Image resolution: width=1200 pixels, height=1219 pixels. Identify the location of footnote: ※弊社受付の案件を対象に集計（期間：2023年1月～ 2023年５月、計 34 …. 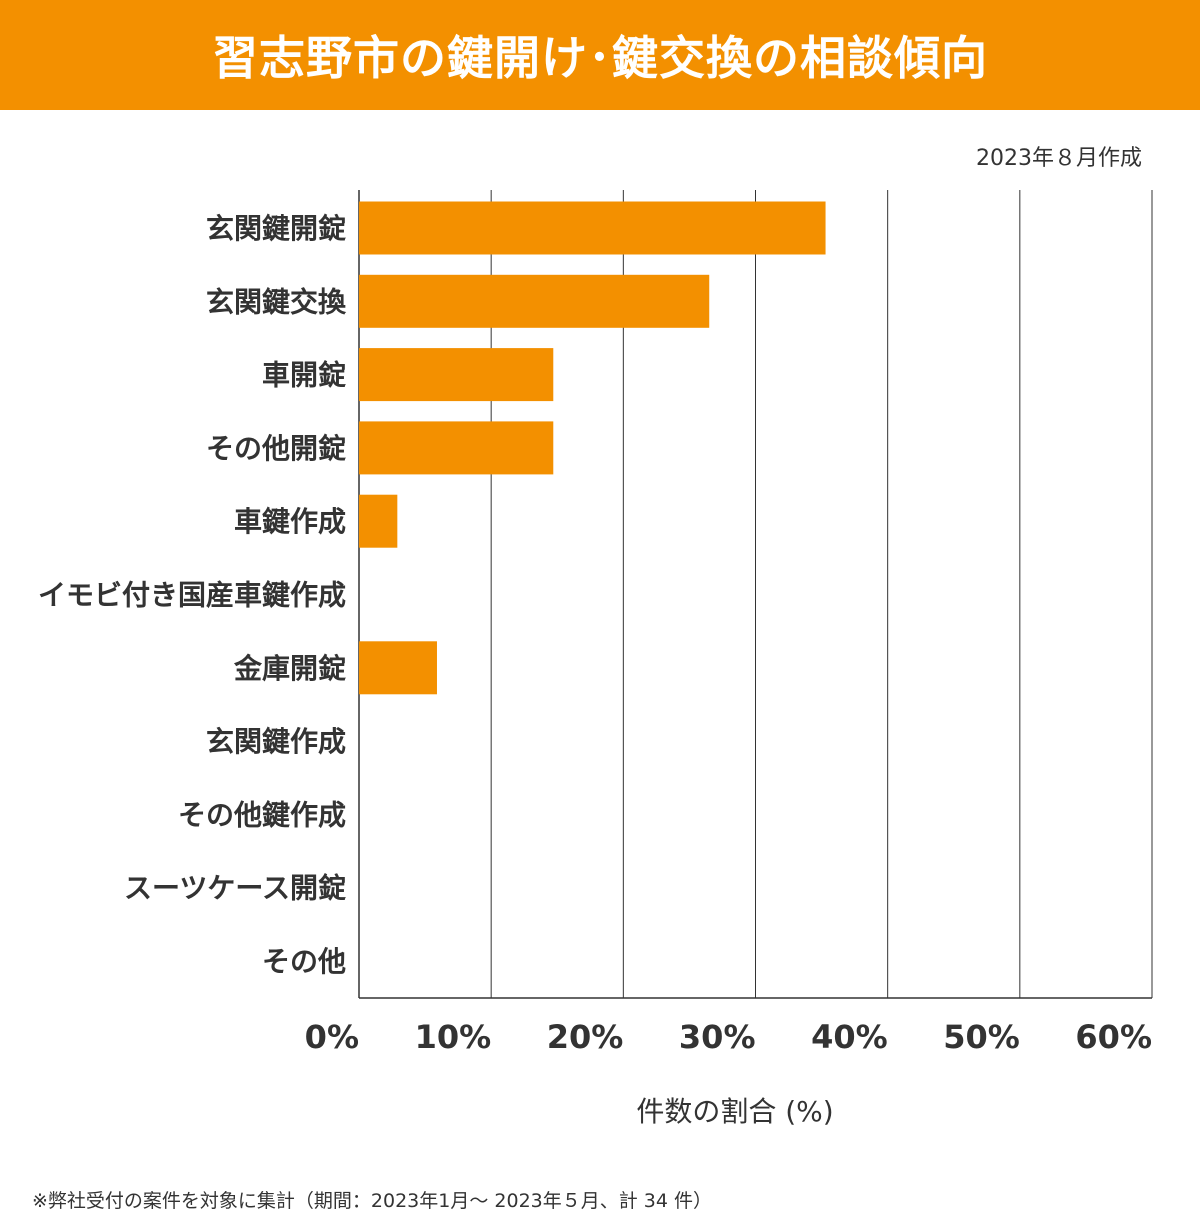
(372, 1201).